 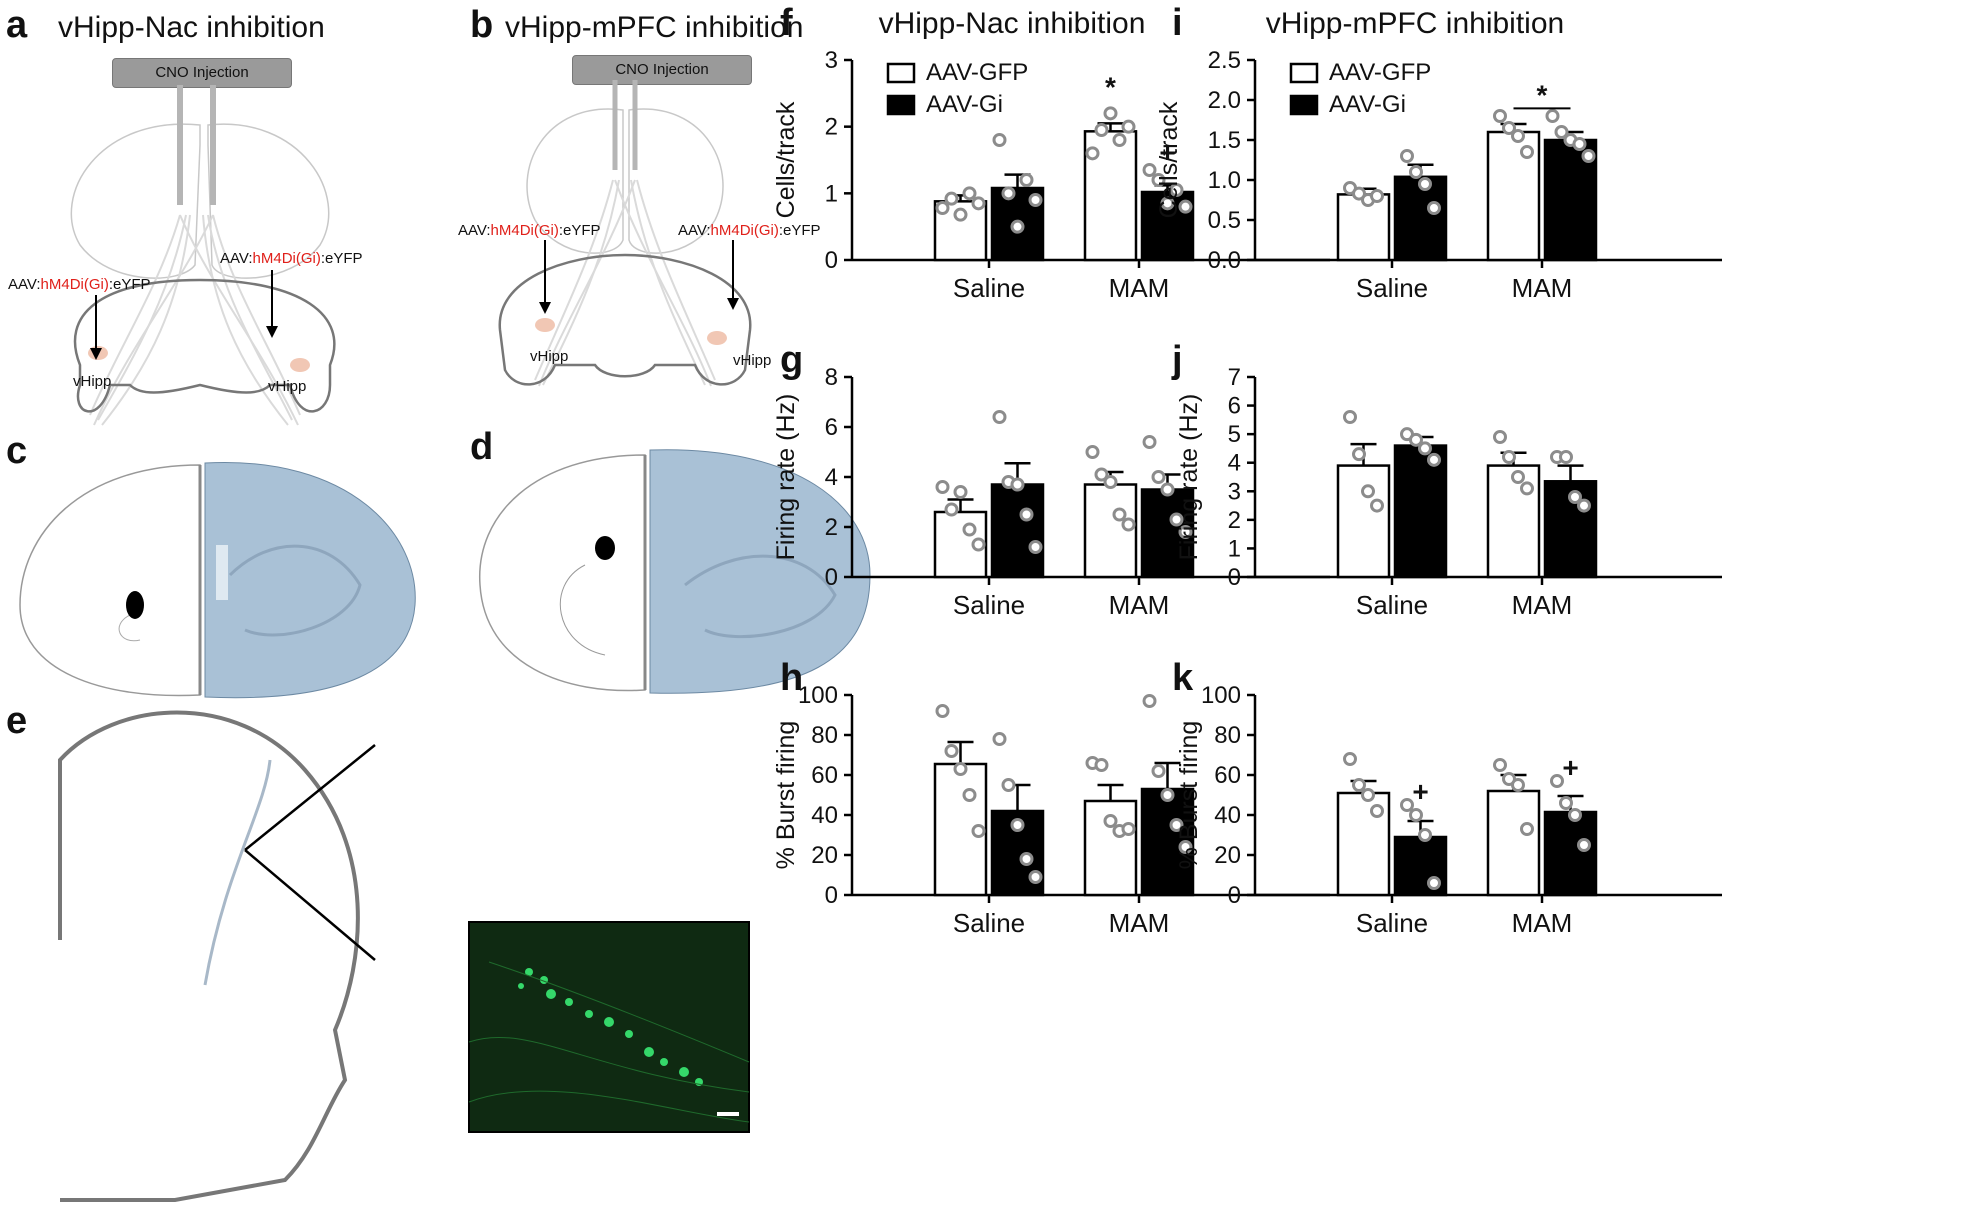 I want to click on legend-swatch-aav-gi, so click(x=901, y=105).